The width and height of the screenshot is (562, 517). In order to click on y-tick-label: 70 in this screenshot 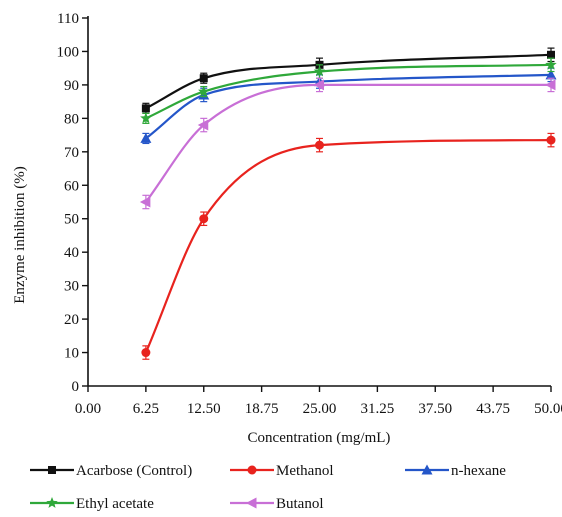, I will do `click(71, 153)`.